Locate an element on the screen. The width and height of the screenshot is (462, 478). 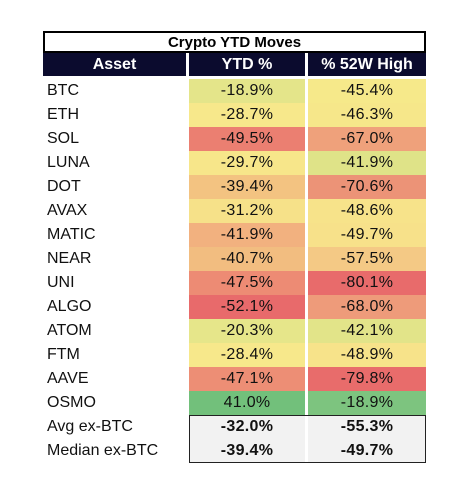
pct-52w-high-value: -42.1% is located at coordinates (367, 331).